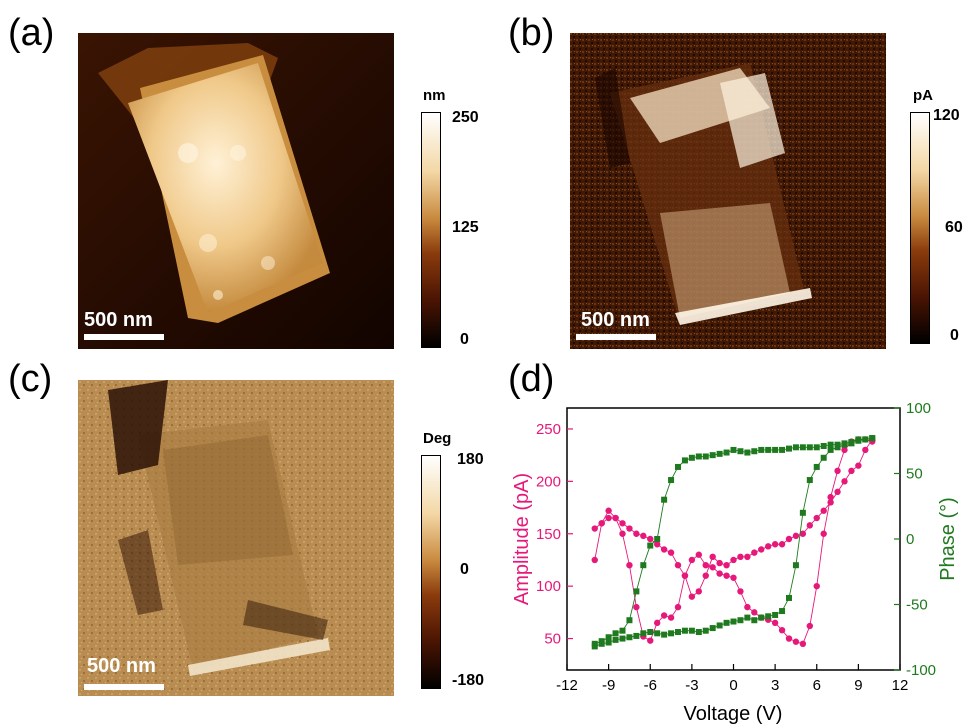  What do you see at coordinates (691, 685) in the screenshot?
I see `x-tick-label: -3` at bounding box center [691, 685].